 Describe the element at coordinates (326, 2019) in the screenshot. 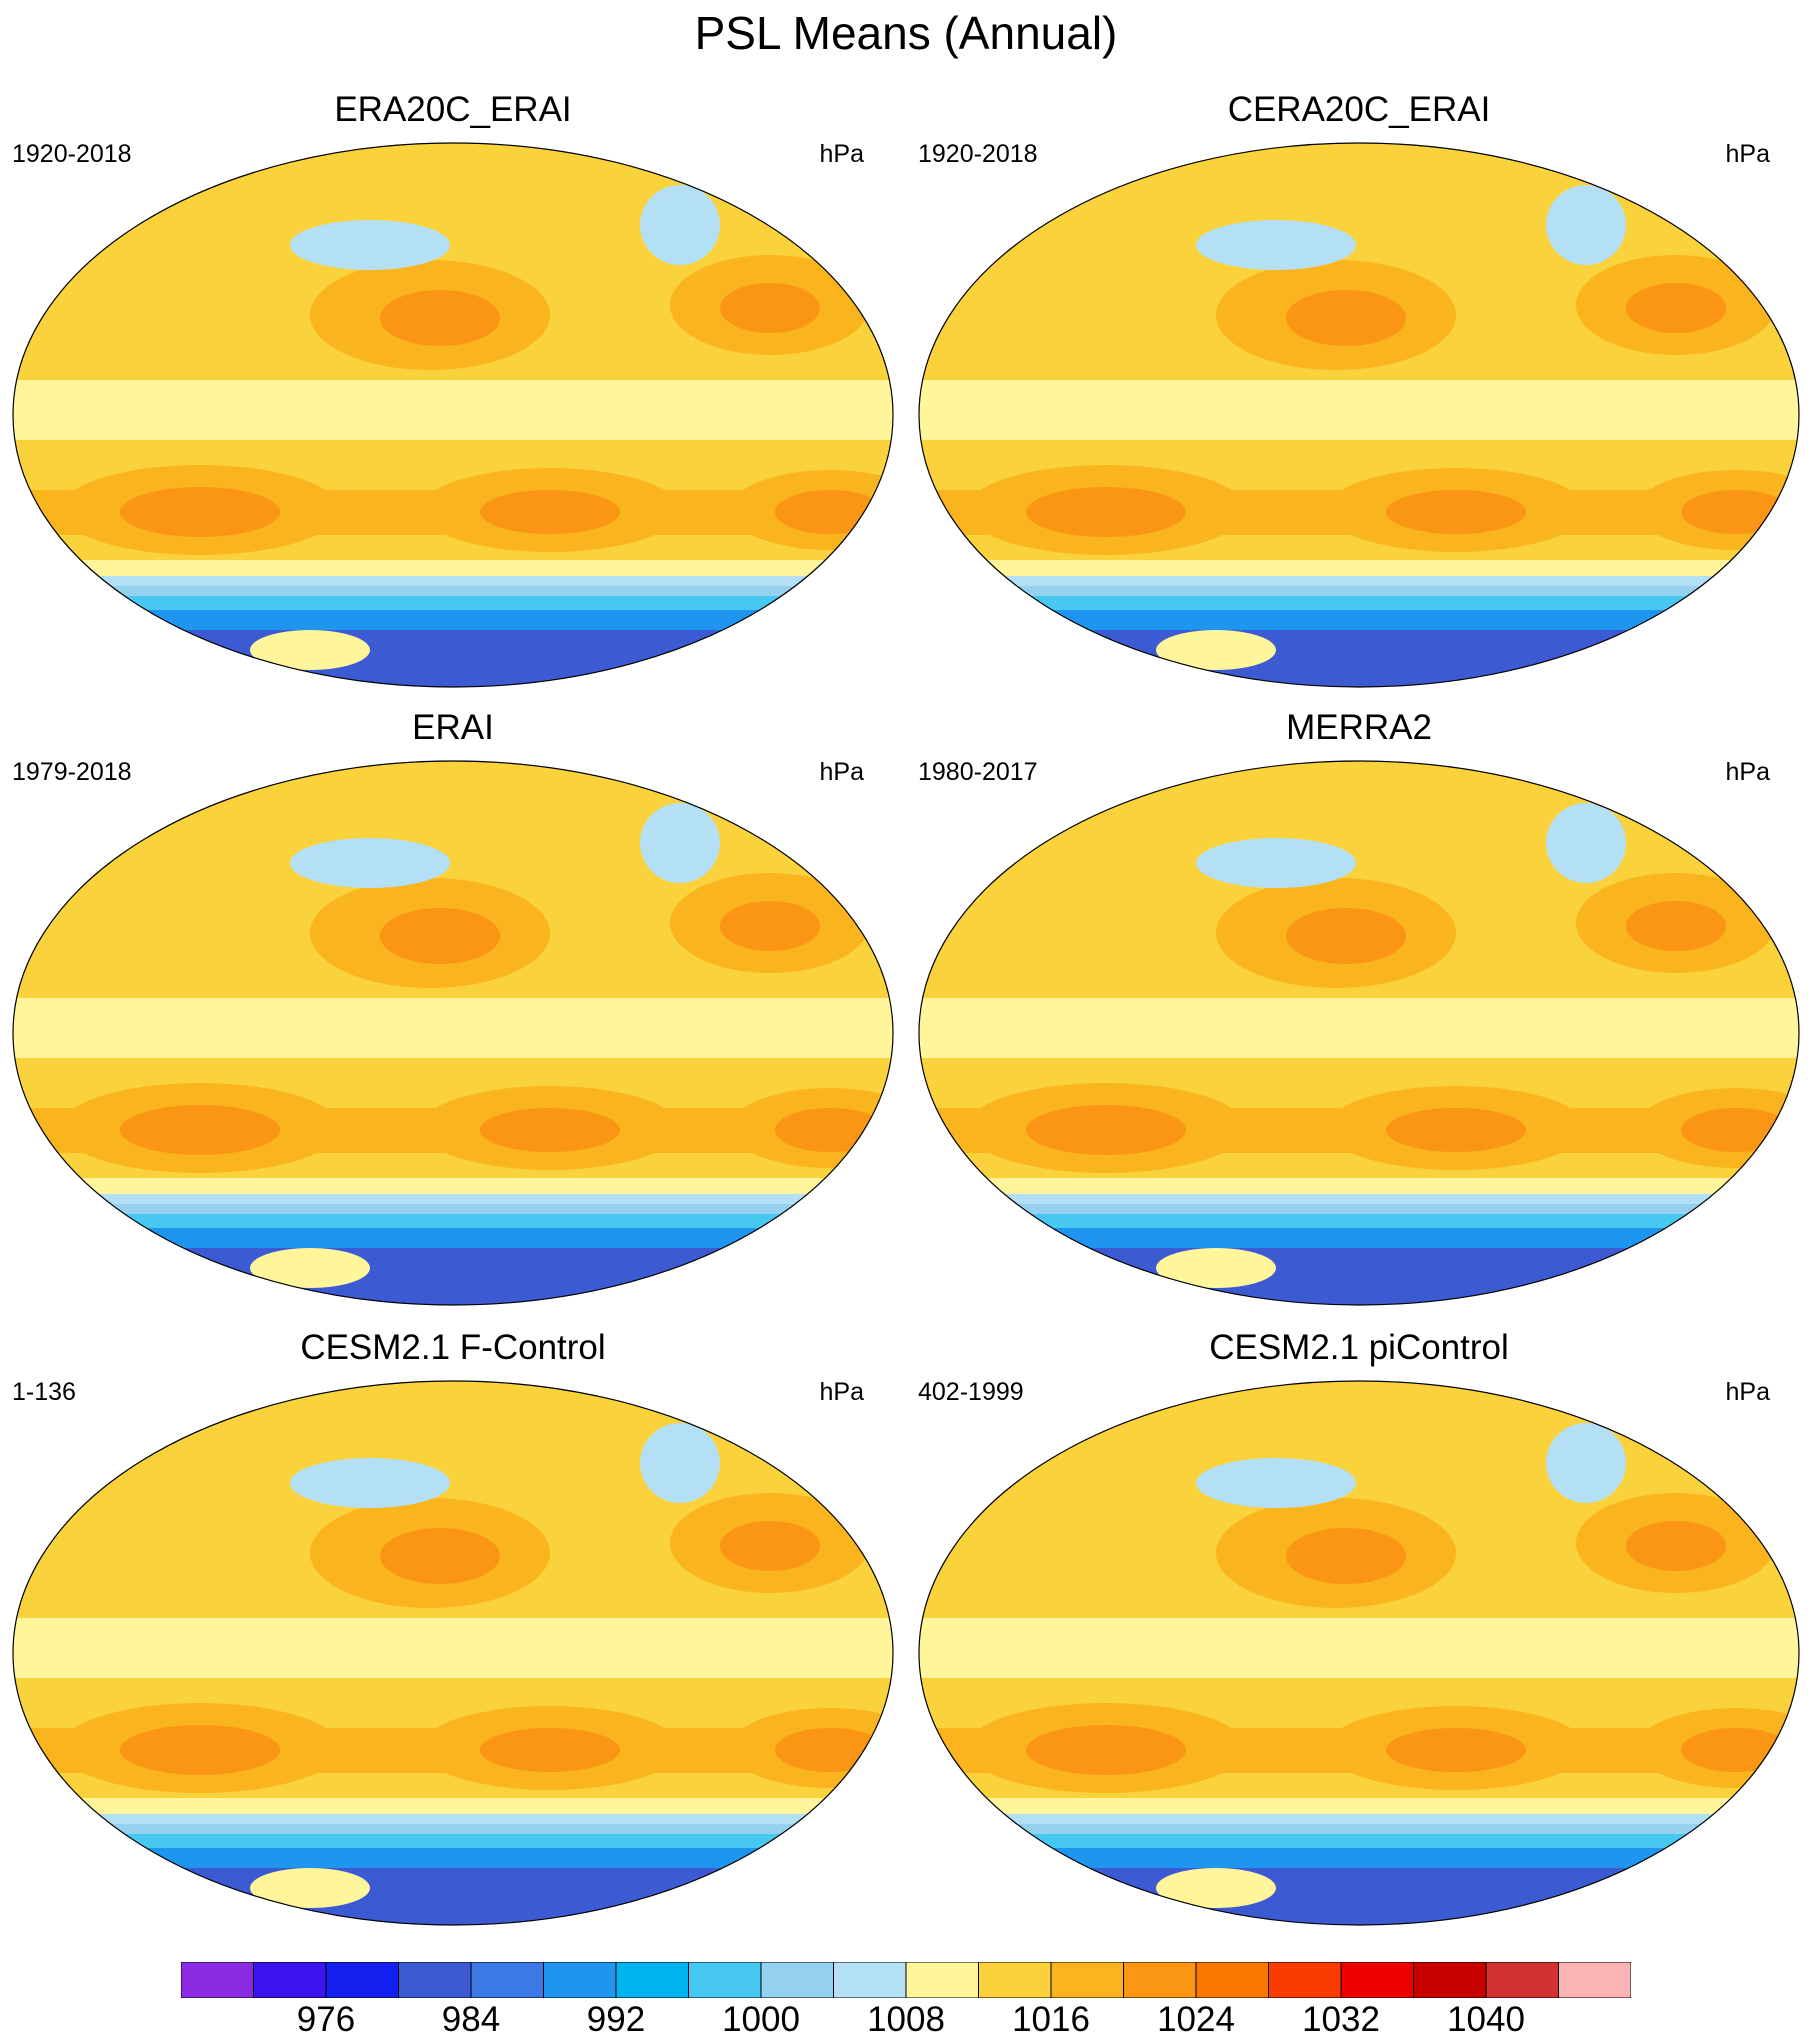

I see `colorbar-label: 976` at that location.